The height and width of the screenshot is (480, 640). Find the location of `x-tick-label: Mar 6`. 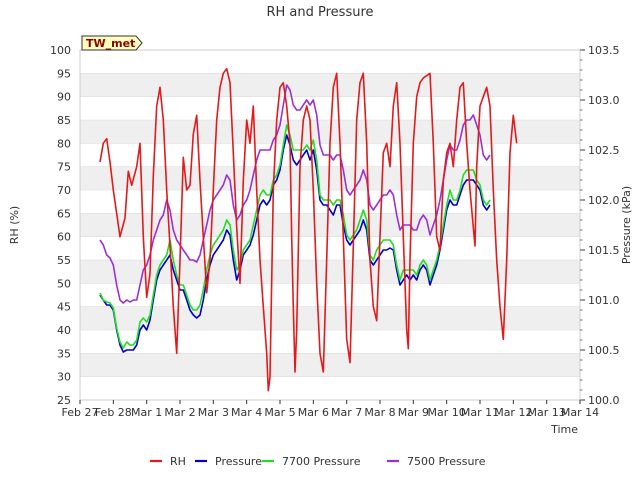

x-tick-label: Mar 6 is located at coordinates (313, 412).